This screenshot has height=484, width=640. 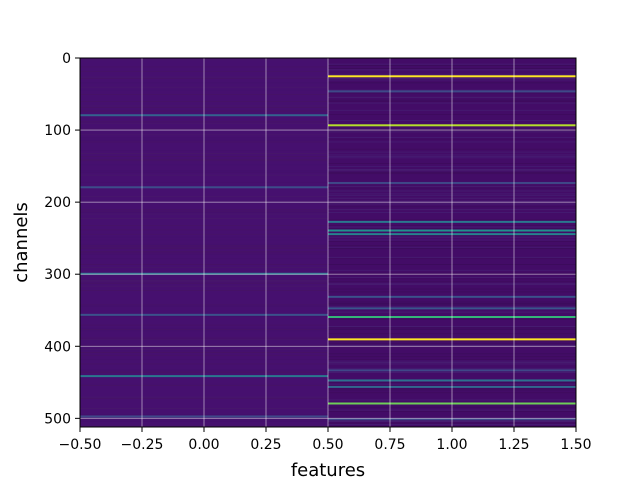 What do you see at coordinates (142, 445) in the screenshot?
I see `x-tick-label: −0.25` at bounding box center [142, 445].